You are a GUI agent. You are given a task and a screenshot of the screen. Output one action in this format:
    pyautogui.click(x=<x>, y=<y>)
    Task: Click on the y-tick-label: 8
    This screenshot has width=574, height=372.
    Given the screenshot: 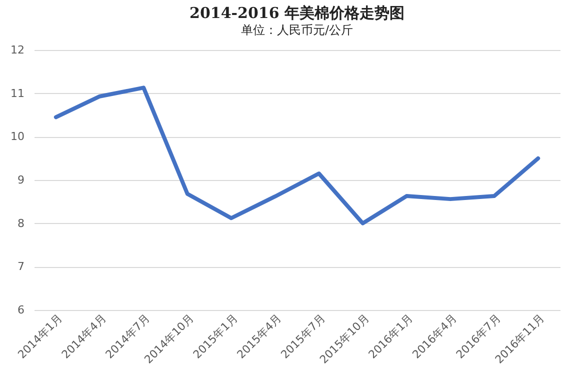 What is the action you would take?
    pyautogui.click(x=21, y=223)
    